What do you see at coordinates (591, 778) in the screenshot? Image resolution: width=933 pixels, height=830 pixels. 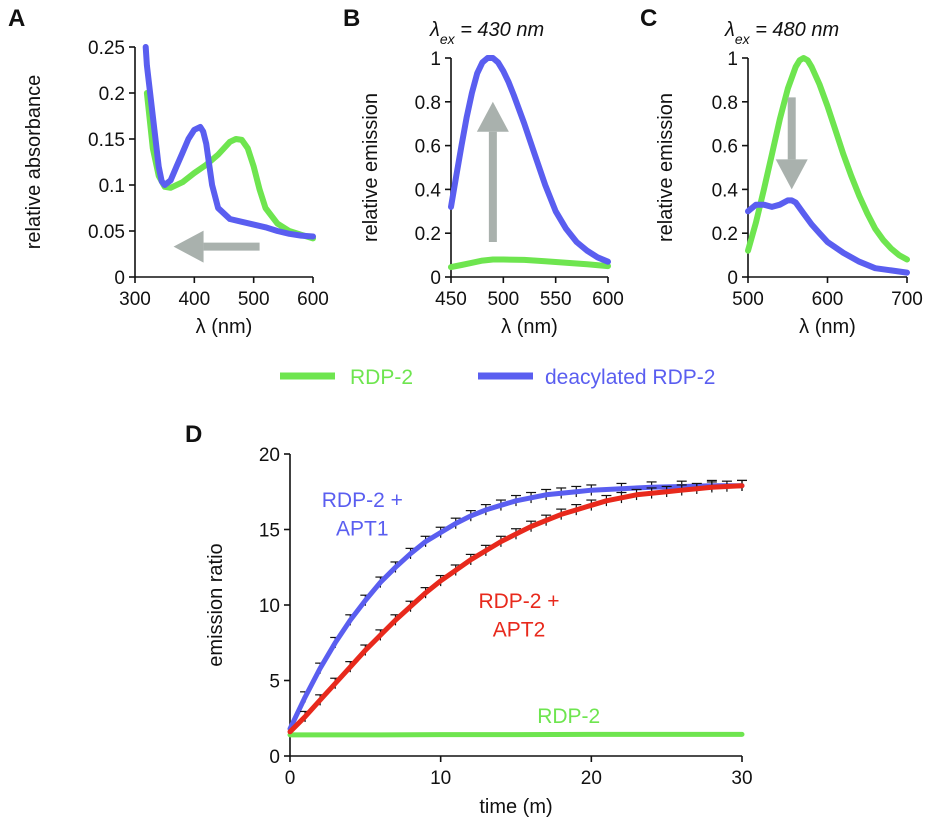 I see `x-tick-label: 20` at bounding box center [591, 778].